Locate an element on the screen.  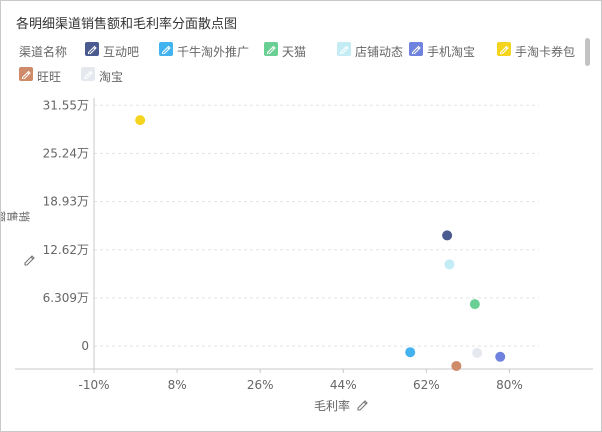
y-tick-label: 25.24万 is located at coordinates (66, 153).